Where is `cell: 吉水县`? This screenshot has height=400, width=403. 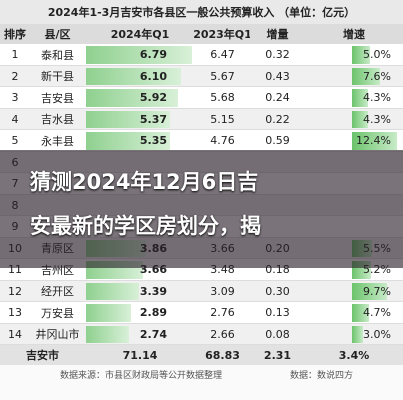 cell: 吉水县 is located at coordinates (57, 120).